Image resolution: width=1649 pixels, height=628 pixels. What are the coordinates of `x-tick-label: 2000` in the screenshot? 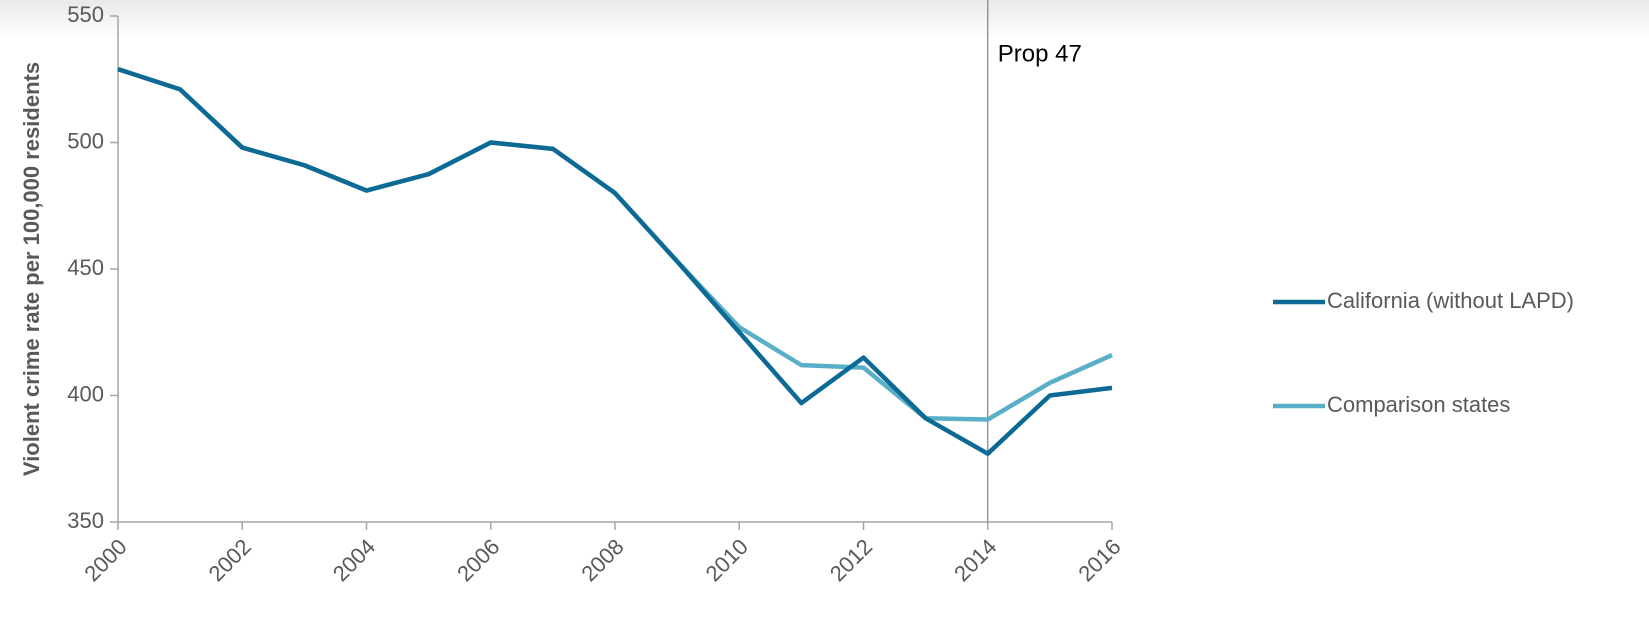 It's located at (105, 560).